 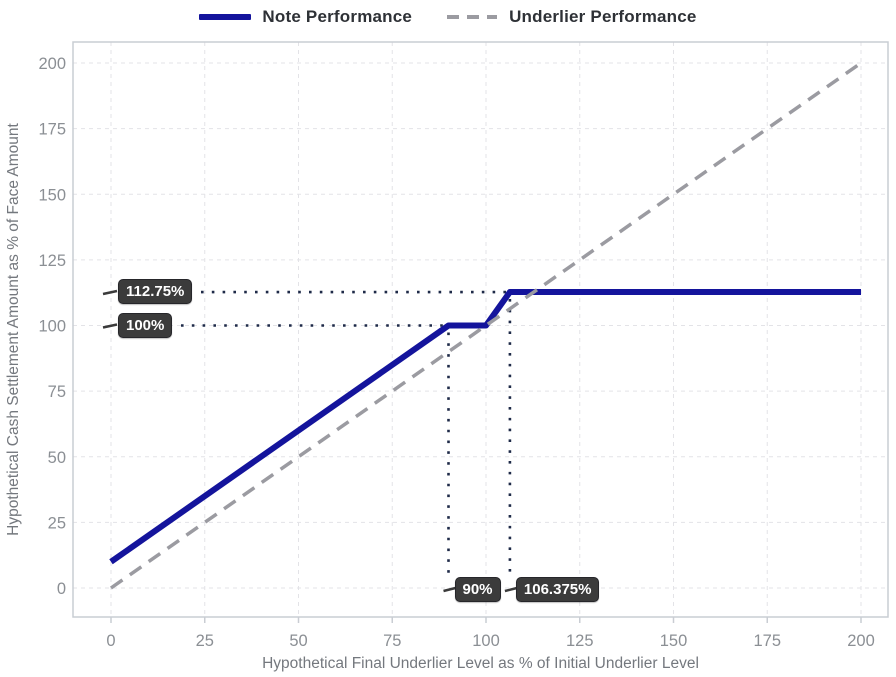 I want to click on chart-legend: Note Performance Underlier Performance, so click(x=448, y=17).